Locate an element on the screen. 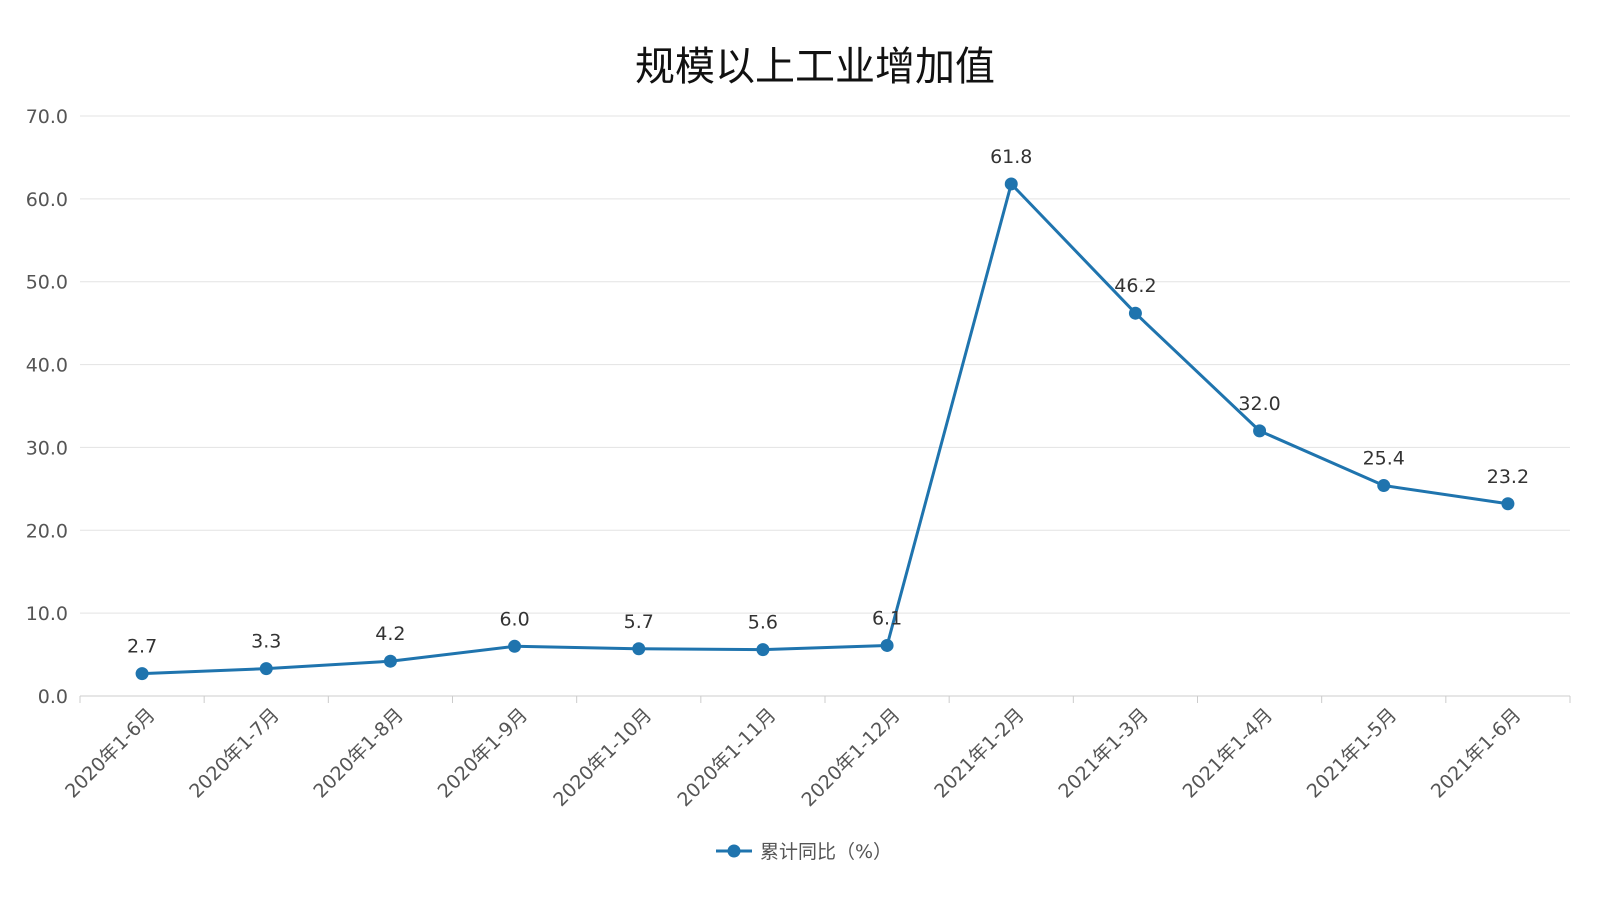 This screenshot has height=900, width=1600. x-tick-label: 2021年1-4月 is located at coordinates (1228, 753).